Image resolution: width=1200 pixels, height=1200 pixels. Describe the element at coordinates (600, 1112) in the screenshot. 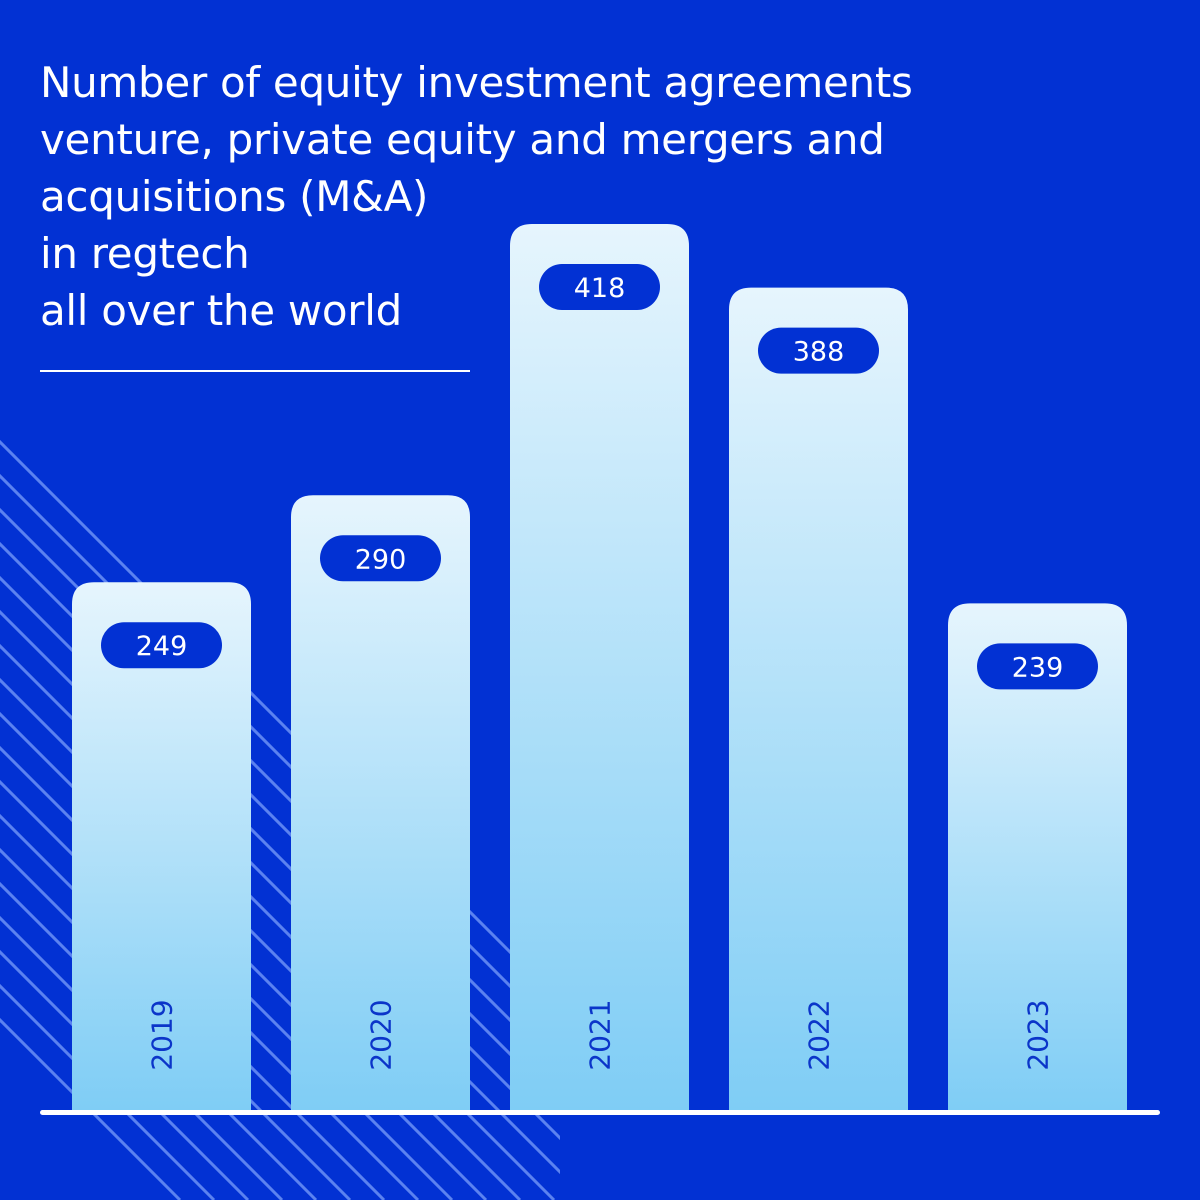

I see `x-axis-baseline` at that location.